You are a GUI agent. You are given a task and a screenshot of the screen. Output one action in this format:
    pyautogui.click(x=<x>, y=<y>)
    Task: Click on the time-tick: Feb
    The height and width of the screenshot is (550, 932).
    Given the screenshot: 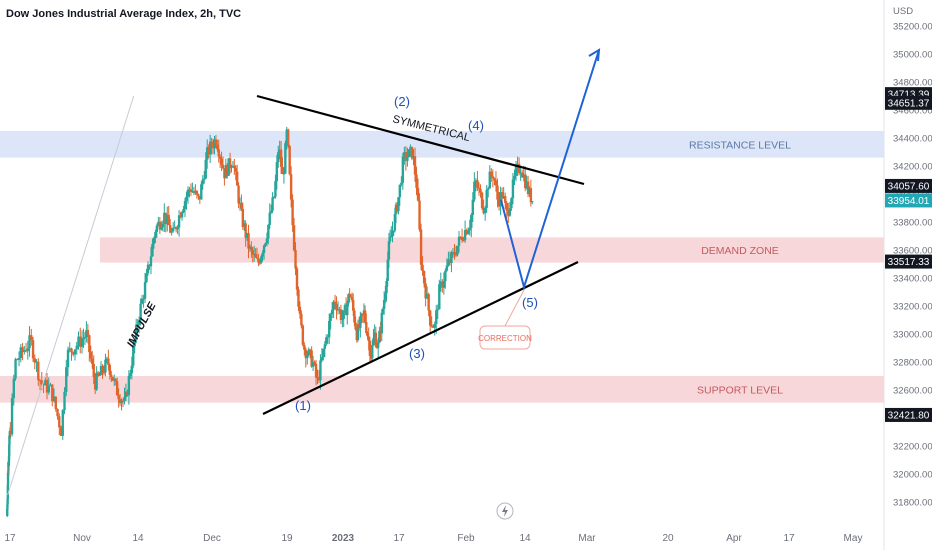 What is the action you would take?
    pyautogui.click(x=466, y=538)
    